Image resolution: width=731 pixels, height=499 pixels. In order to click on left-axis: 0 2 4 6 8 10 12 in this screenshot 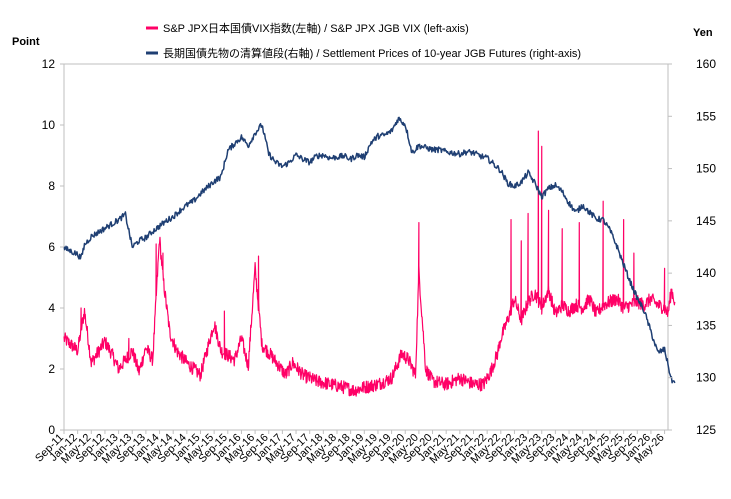, I will do `click(53, 247)`.